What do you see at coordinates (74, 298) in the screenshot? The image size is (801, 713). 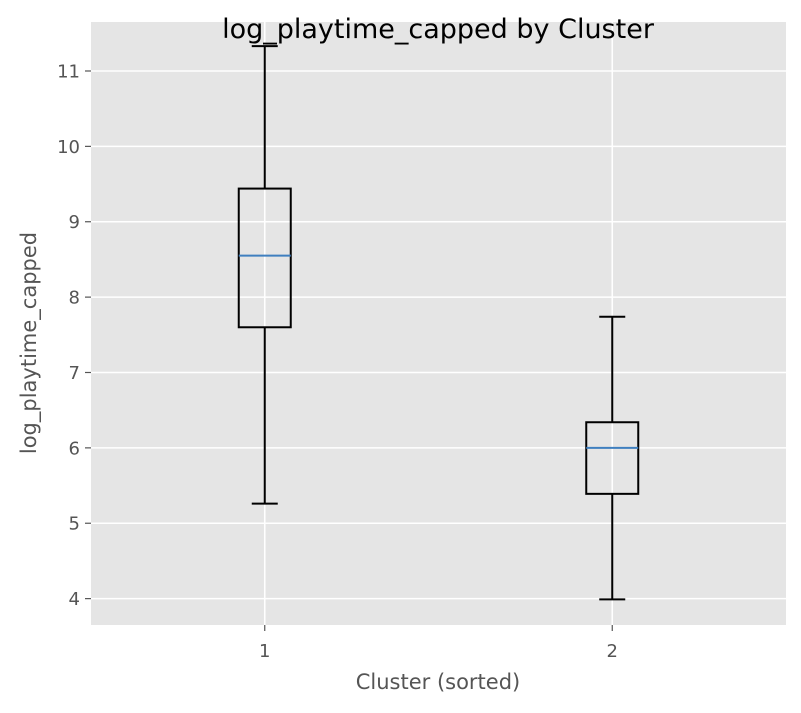 I see `y-tick-label: 8` at bounding box center [74, 298].